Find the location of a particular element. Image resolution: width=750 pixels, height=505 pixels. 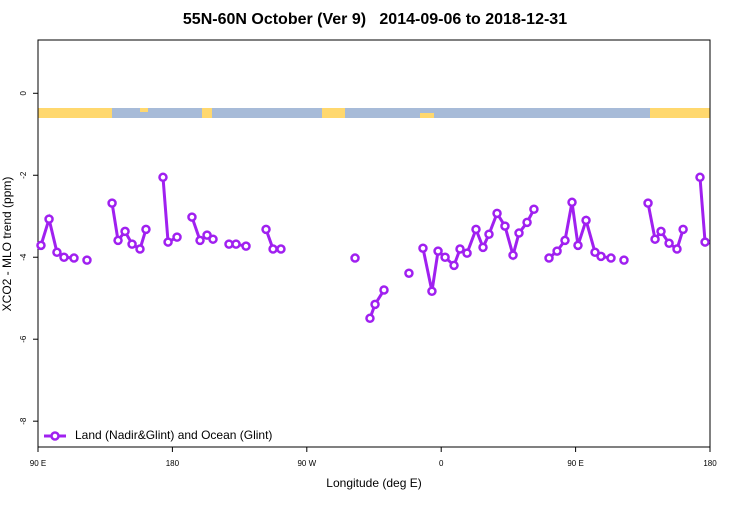

land-ocean-band is located at coordinates (374, 113).